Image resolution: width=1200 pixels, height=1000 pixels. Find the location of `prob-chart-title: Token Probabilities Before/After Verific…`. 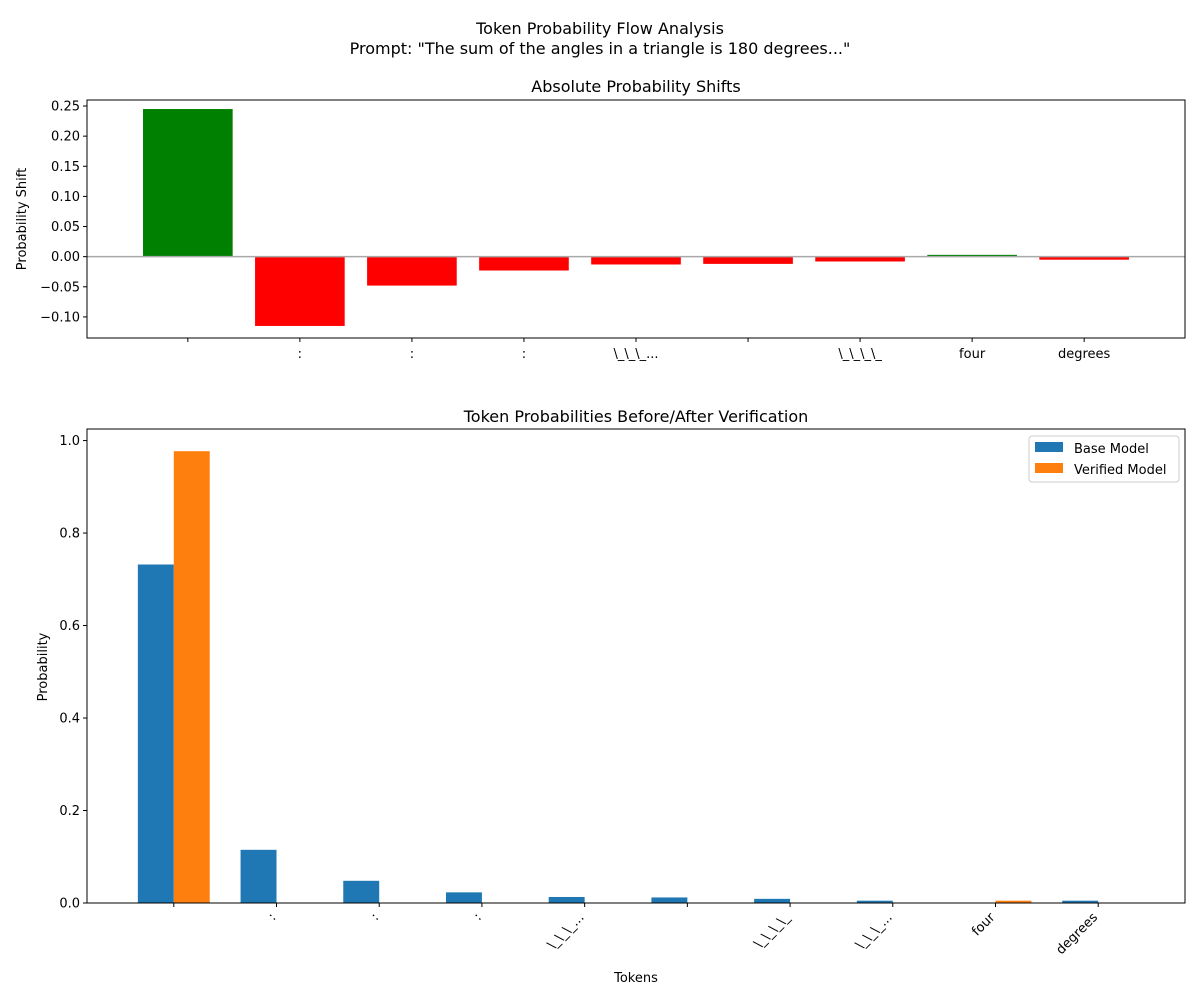

prob-chart-title: Token Probabilities Before/After Verific… is located at coordinates (636, 416).